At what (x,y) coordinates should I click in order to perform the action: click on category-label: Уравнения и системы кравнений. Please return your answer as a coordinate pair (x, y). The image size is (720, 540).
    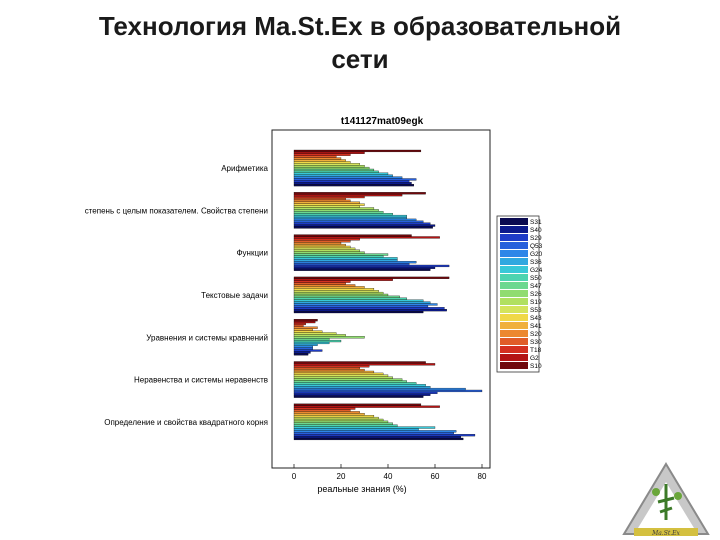
    Looking at the image, I should click on (207, 337).